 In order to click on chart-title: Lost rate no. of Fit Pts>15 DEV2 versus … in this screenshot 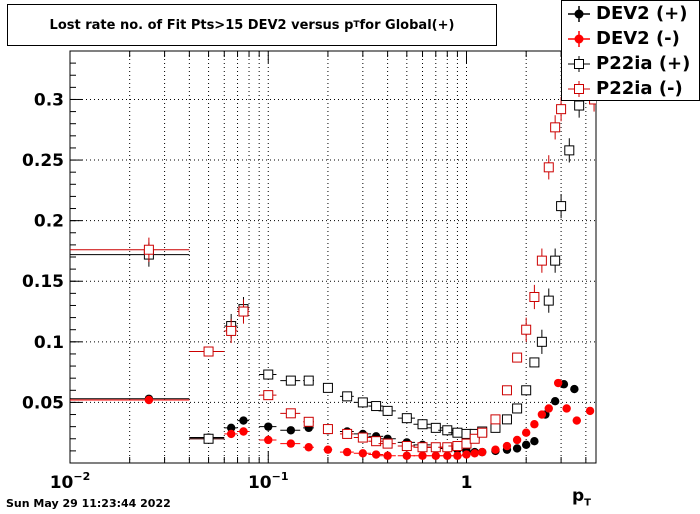, I will do `click(252, 25)`.